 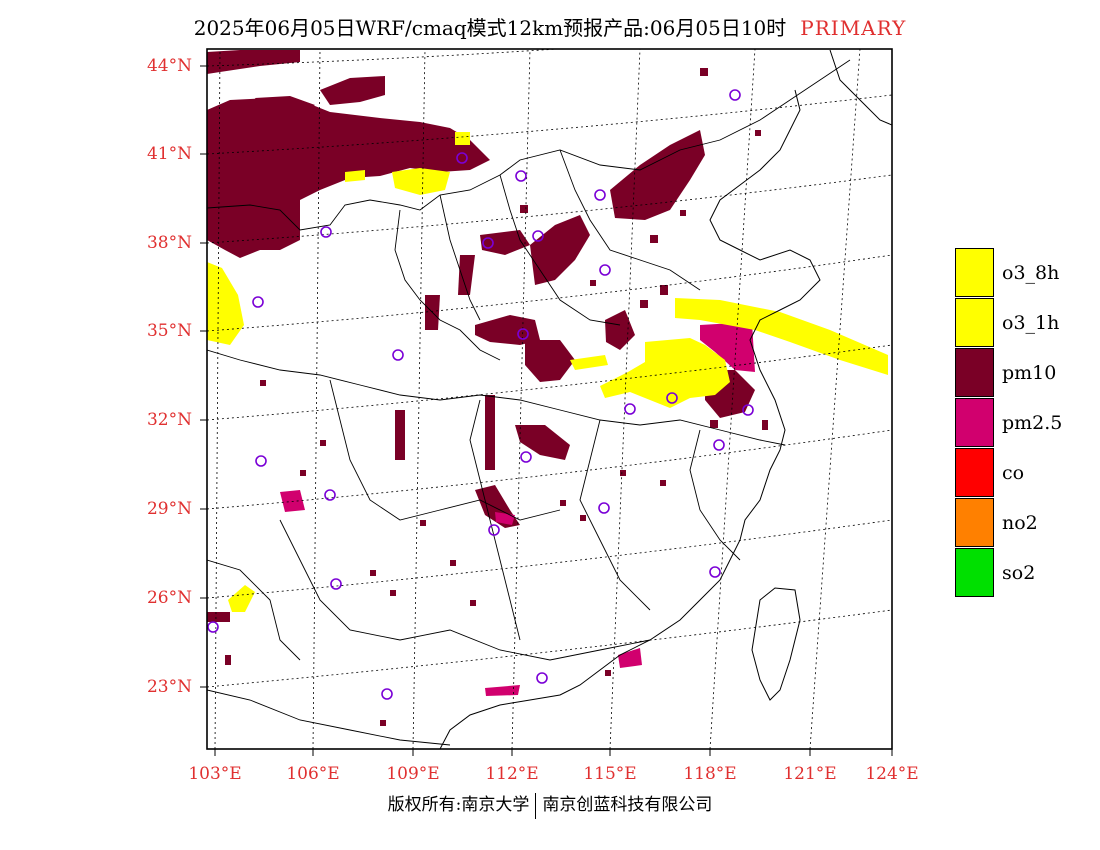 What do you see at coordinates (542, 442) in the screenshot?
I see `pm10-patch-hubei` at bounding box center [542, 442].